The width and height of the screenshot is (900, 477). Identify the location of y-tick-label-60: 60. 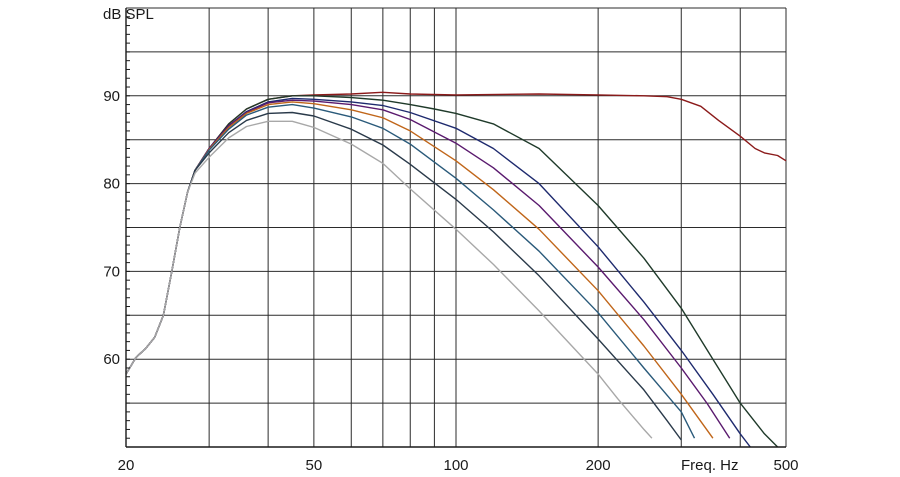
(111, 359).